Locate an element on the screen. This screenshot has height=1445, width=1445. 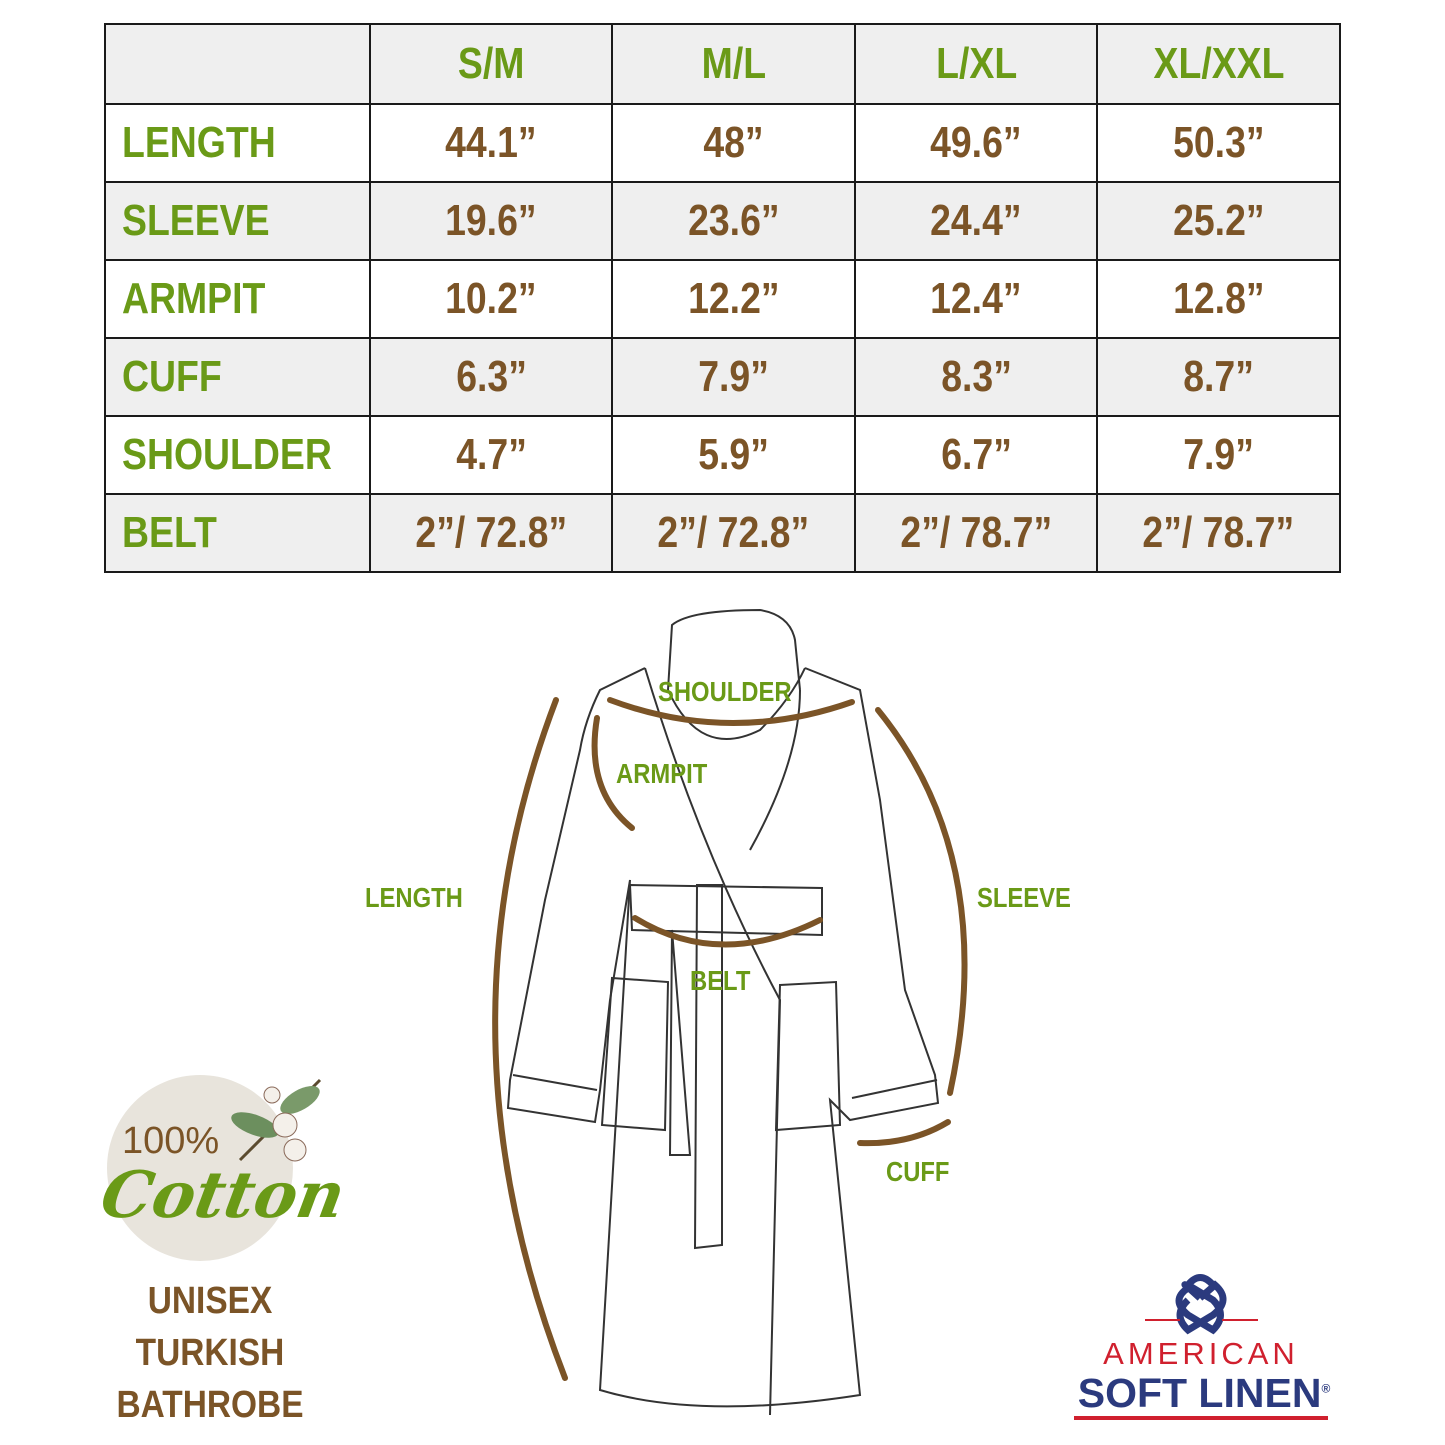
value-cell: 23.6” is located at coordinates (733, 221).